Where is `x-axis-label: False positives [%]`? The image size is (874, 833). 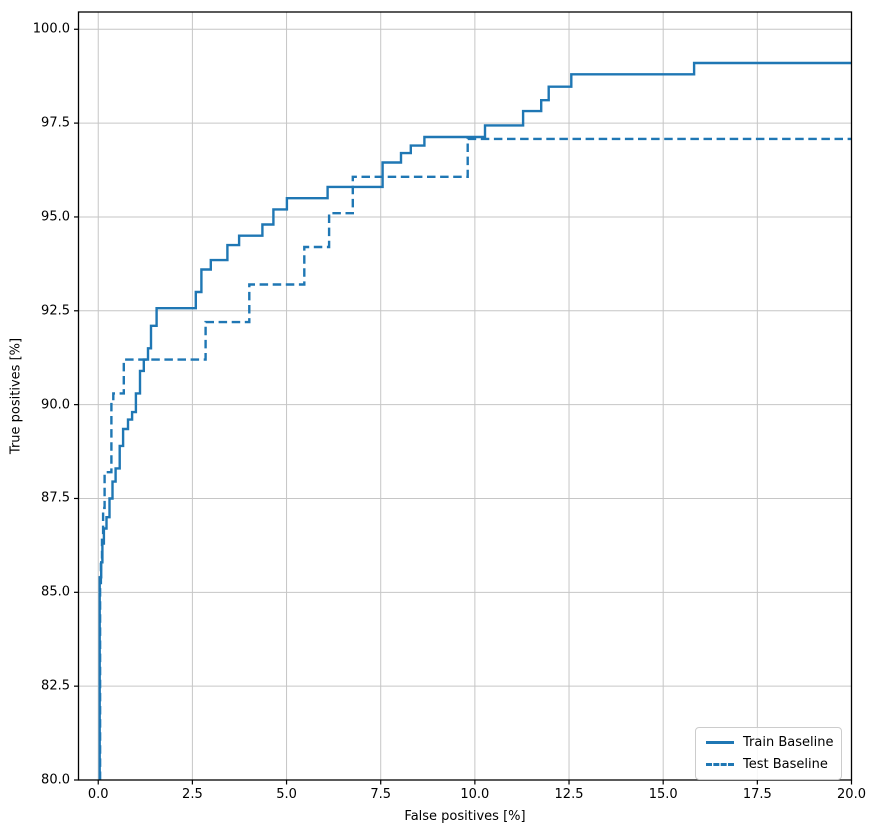 x-axis-label: False positives [%] is located at coordinates (465, 816).